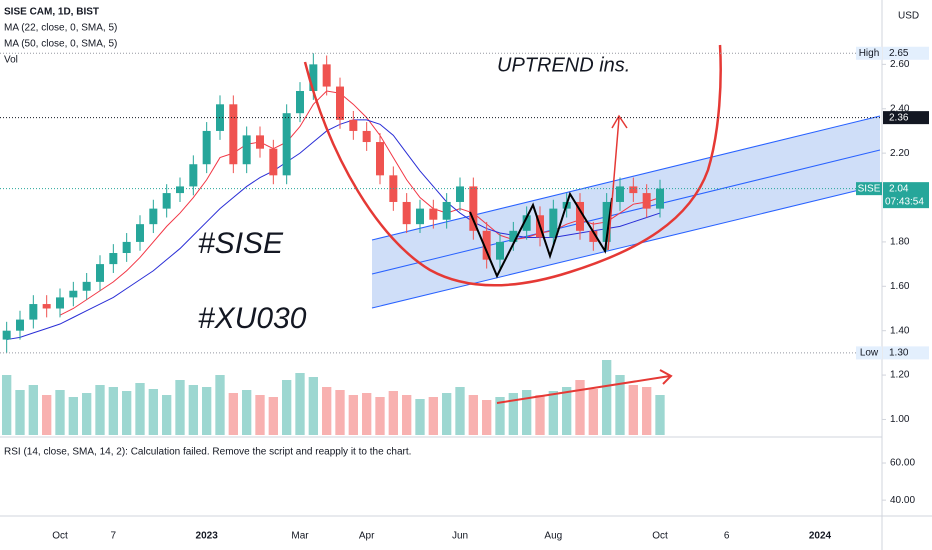 The image size is (932, 550). Describe the element at coordinates (626, 212) in the screenshot. I see `channel-mid` at that location.